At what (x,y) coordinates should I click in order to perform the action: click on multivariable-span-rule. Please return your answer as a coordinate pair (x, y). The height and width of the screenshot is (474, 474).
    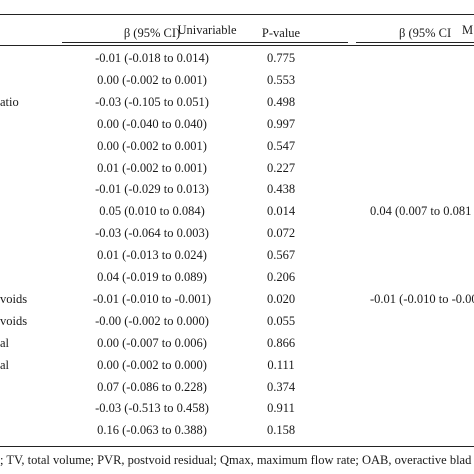
    Looking at the image, I should click on (415, 42).